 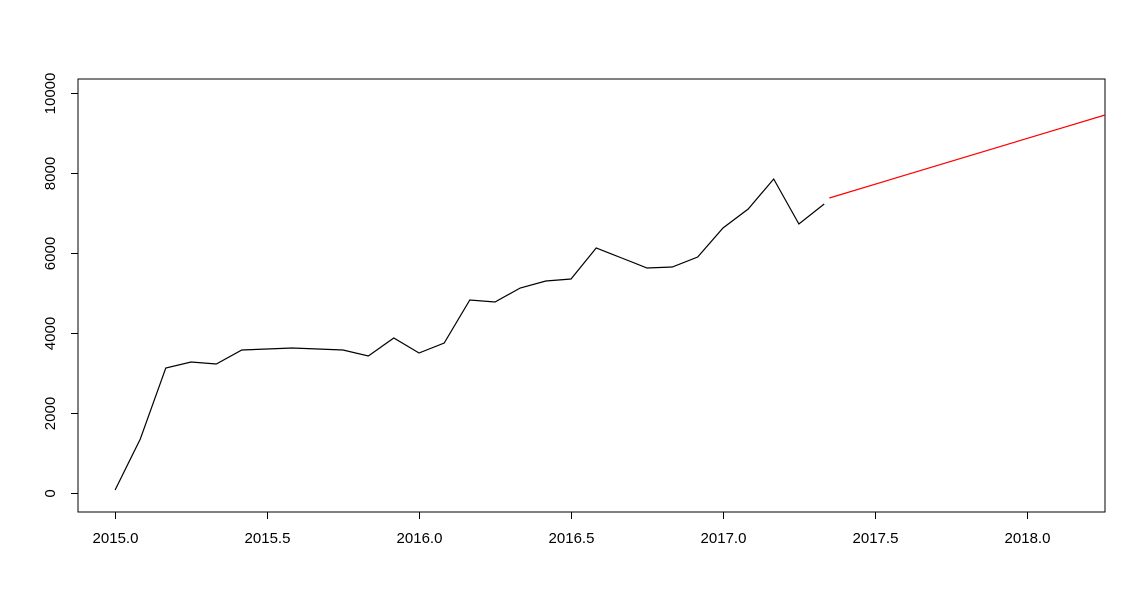 What do you see at coordinates (1028, 538) in the screenshot?
I see `x-axis-tick-label: 2018.0` at bounding box center [1028, 538].